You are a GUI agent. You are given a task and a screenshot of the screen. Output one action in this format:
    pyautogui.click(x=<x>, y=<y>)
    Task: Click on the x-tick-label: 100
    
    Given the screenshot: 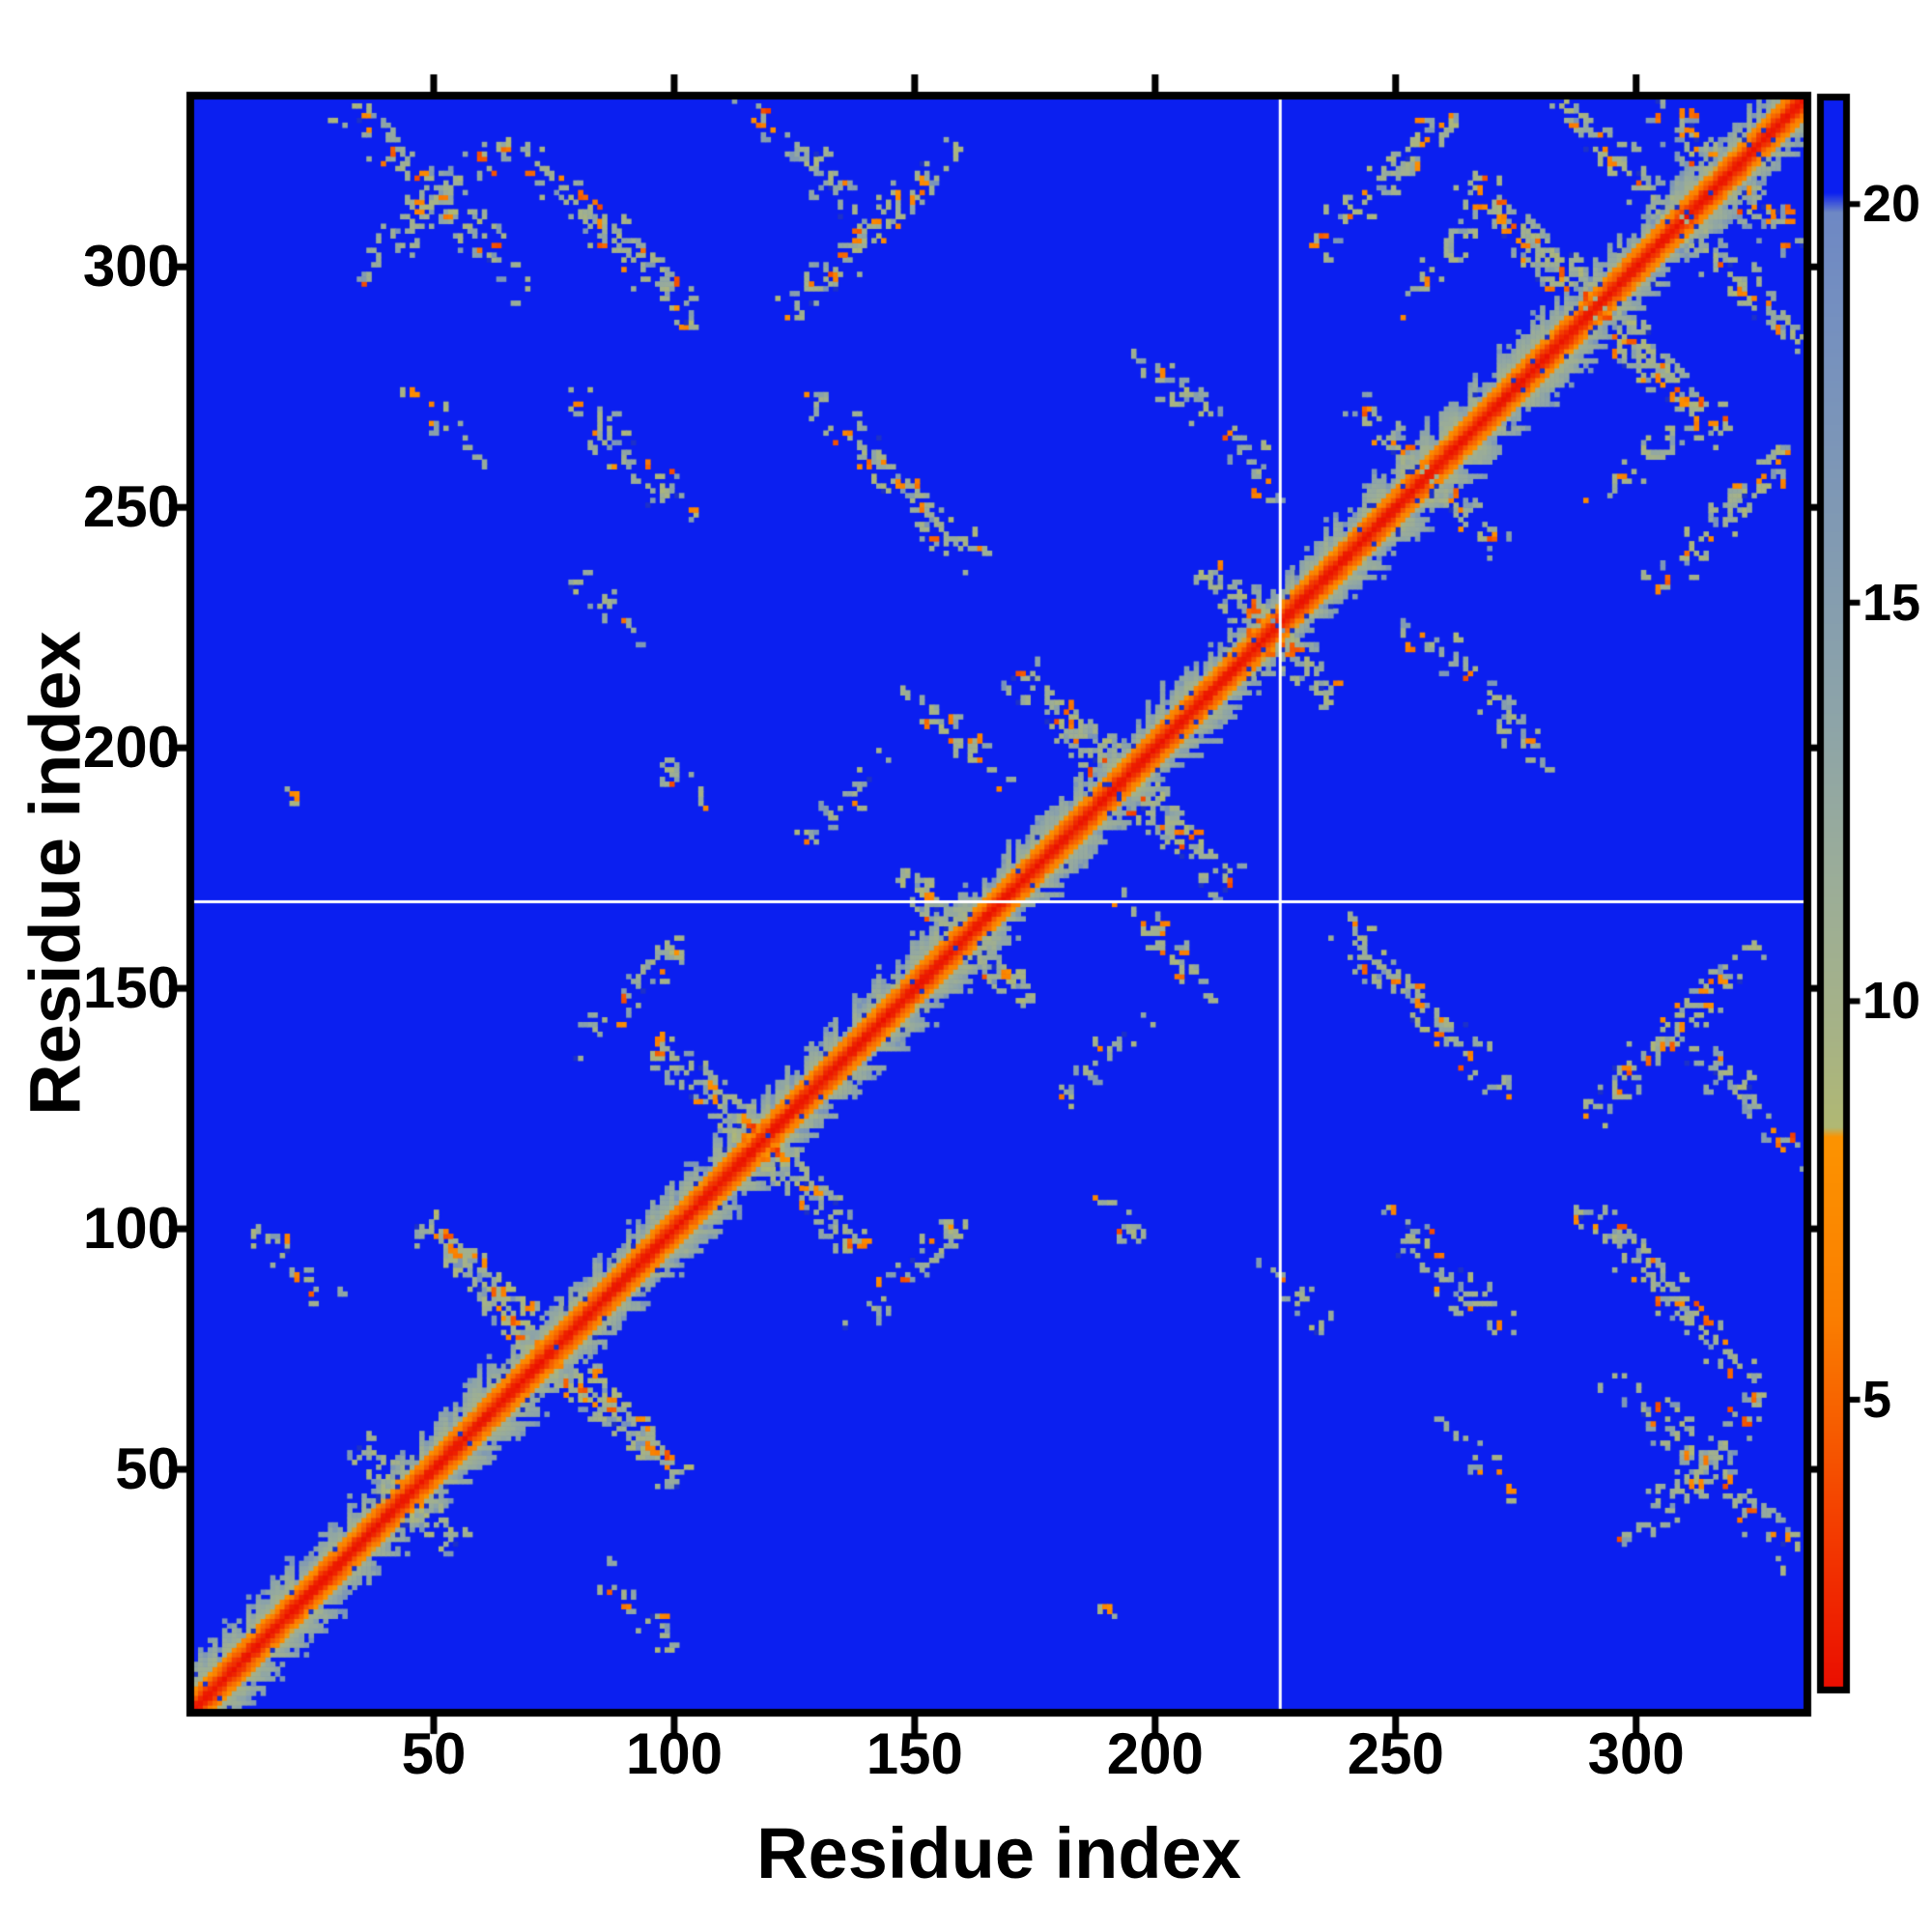 What is the action you would take?
    pyautogui.click(x=674, y=1753)
    